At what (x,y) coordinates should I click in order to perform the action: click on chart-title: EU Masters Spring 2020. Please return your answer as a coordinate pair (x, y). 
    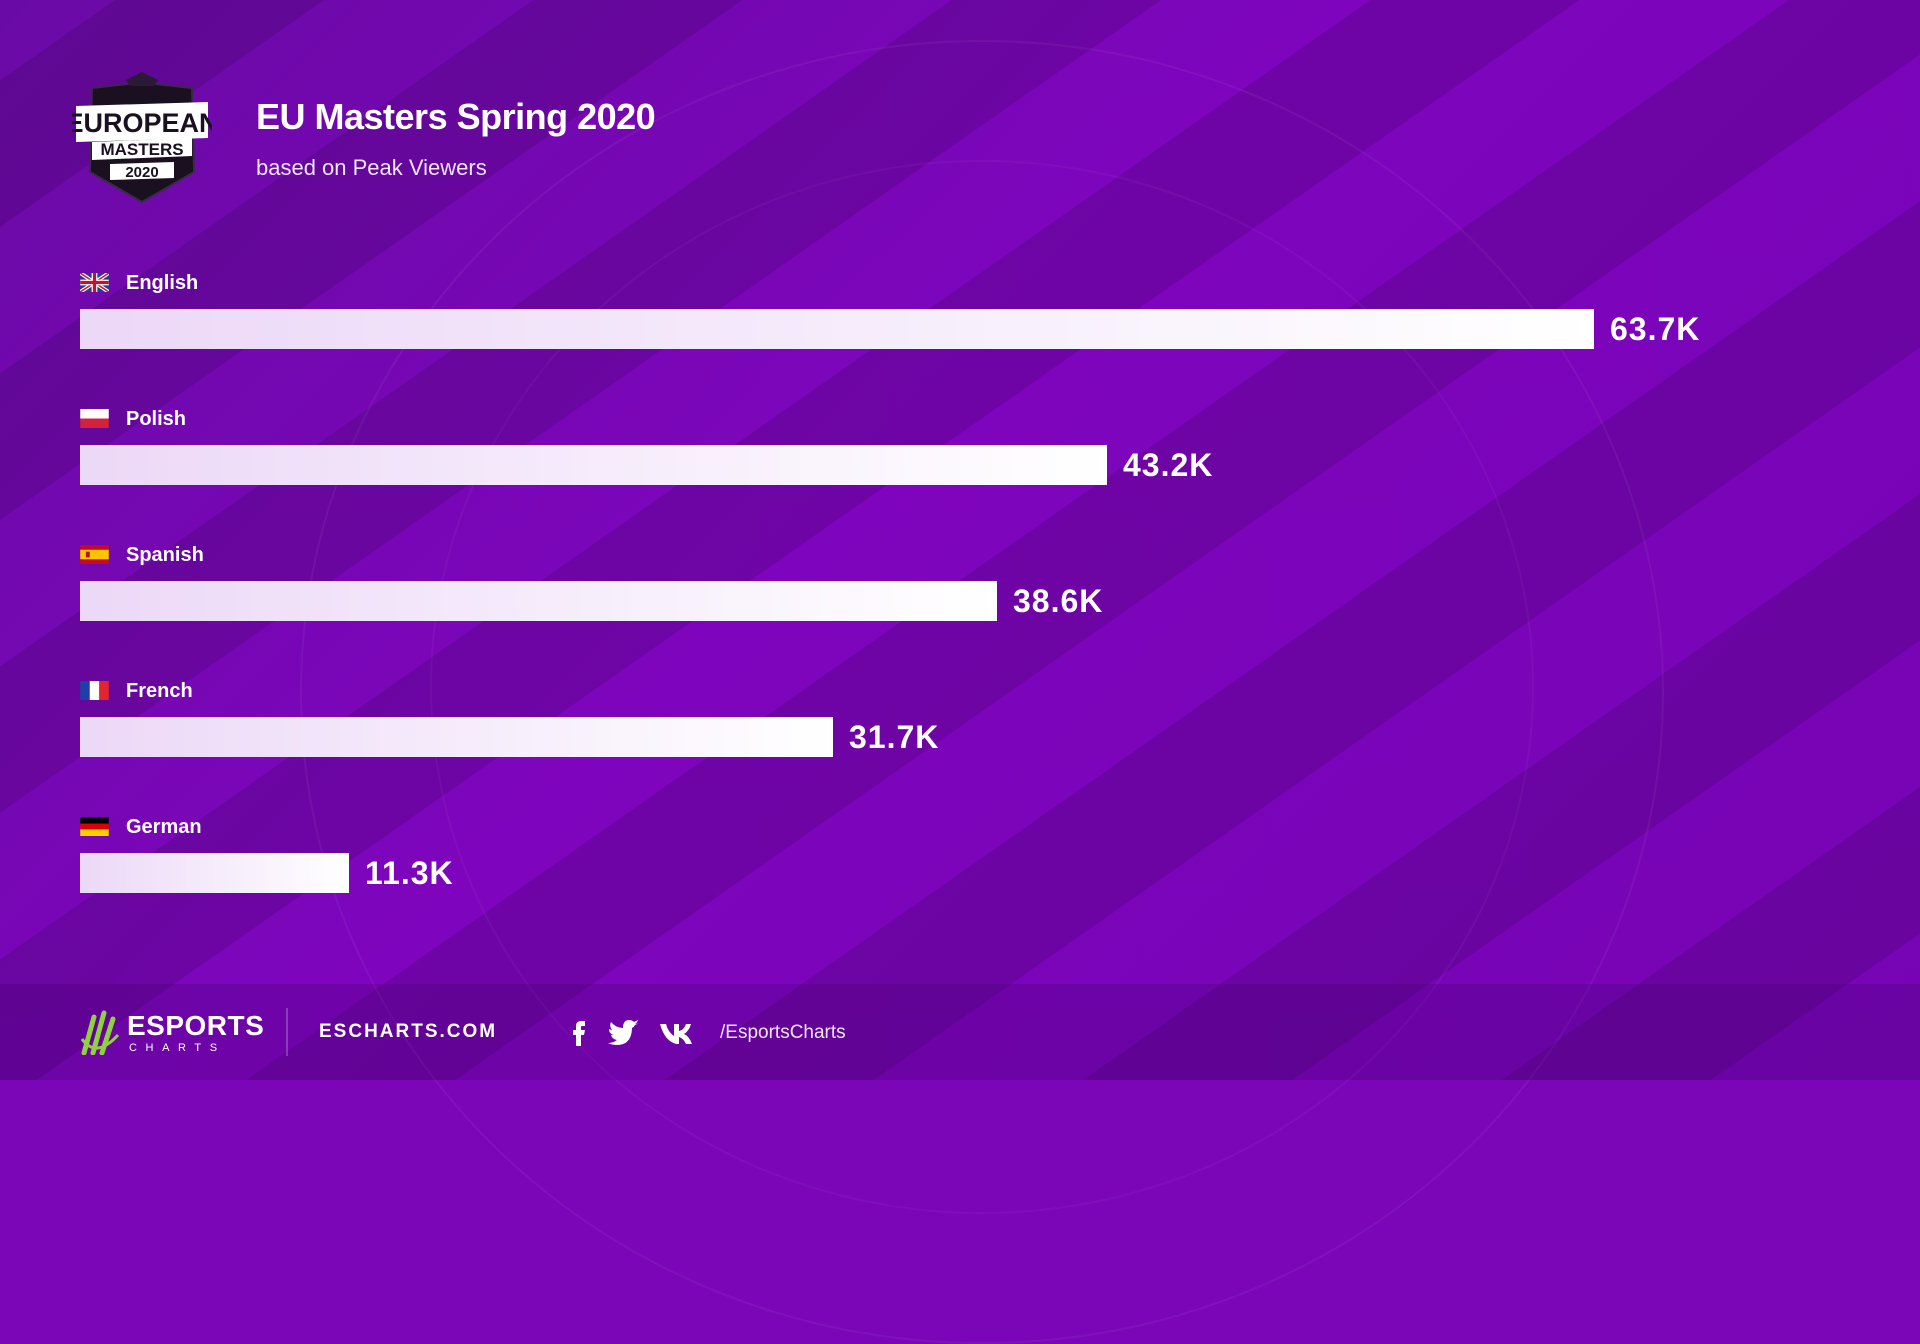
    Looking at the image, I should click on (456, 116).